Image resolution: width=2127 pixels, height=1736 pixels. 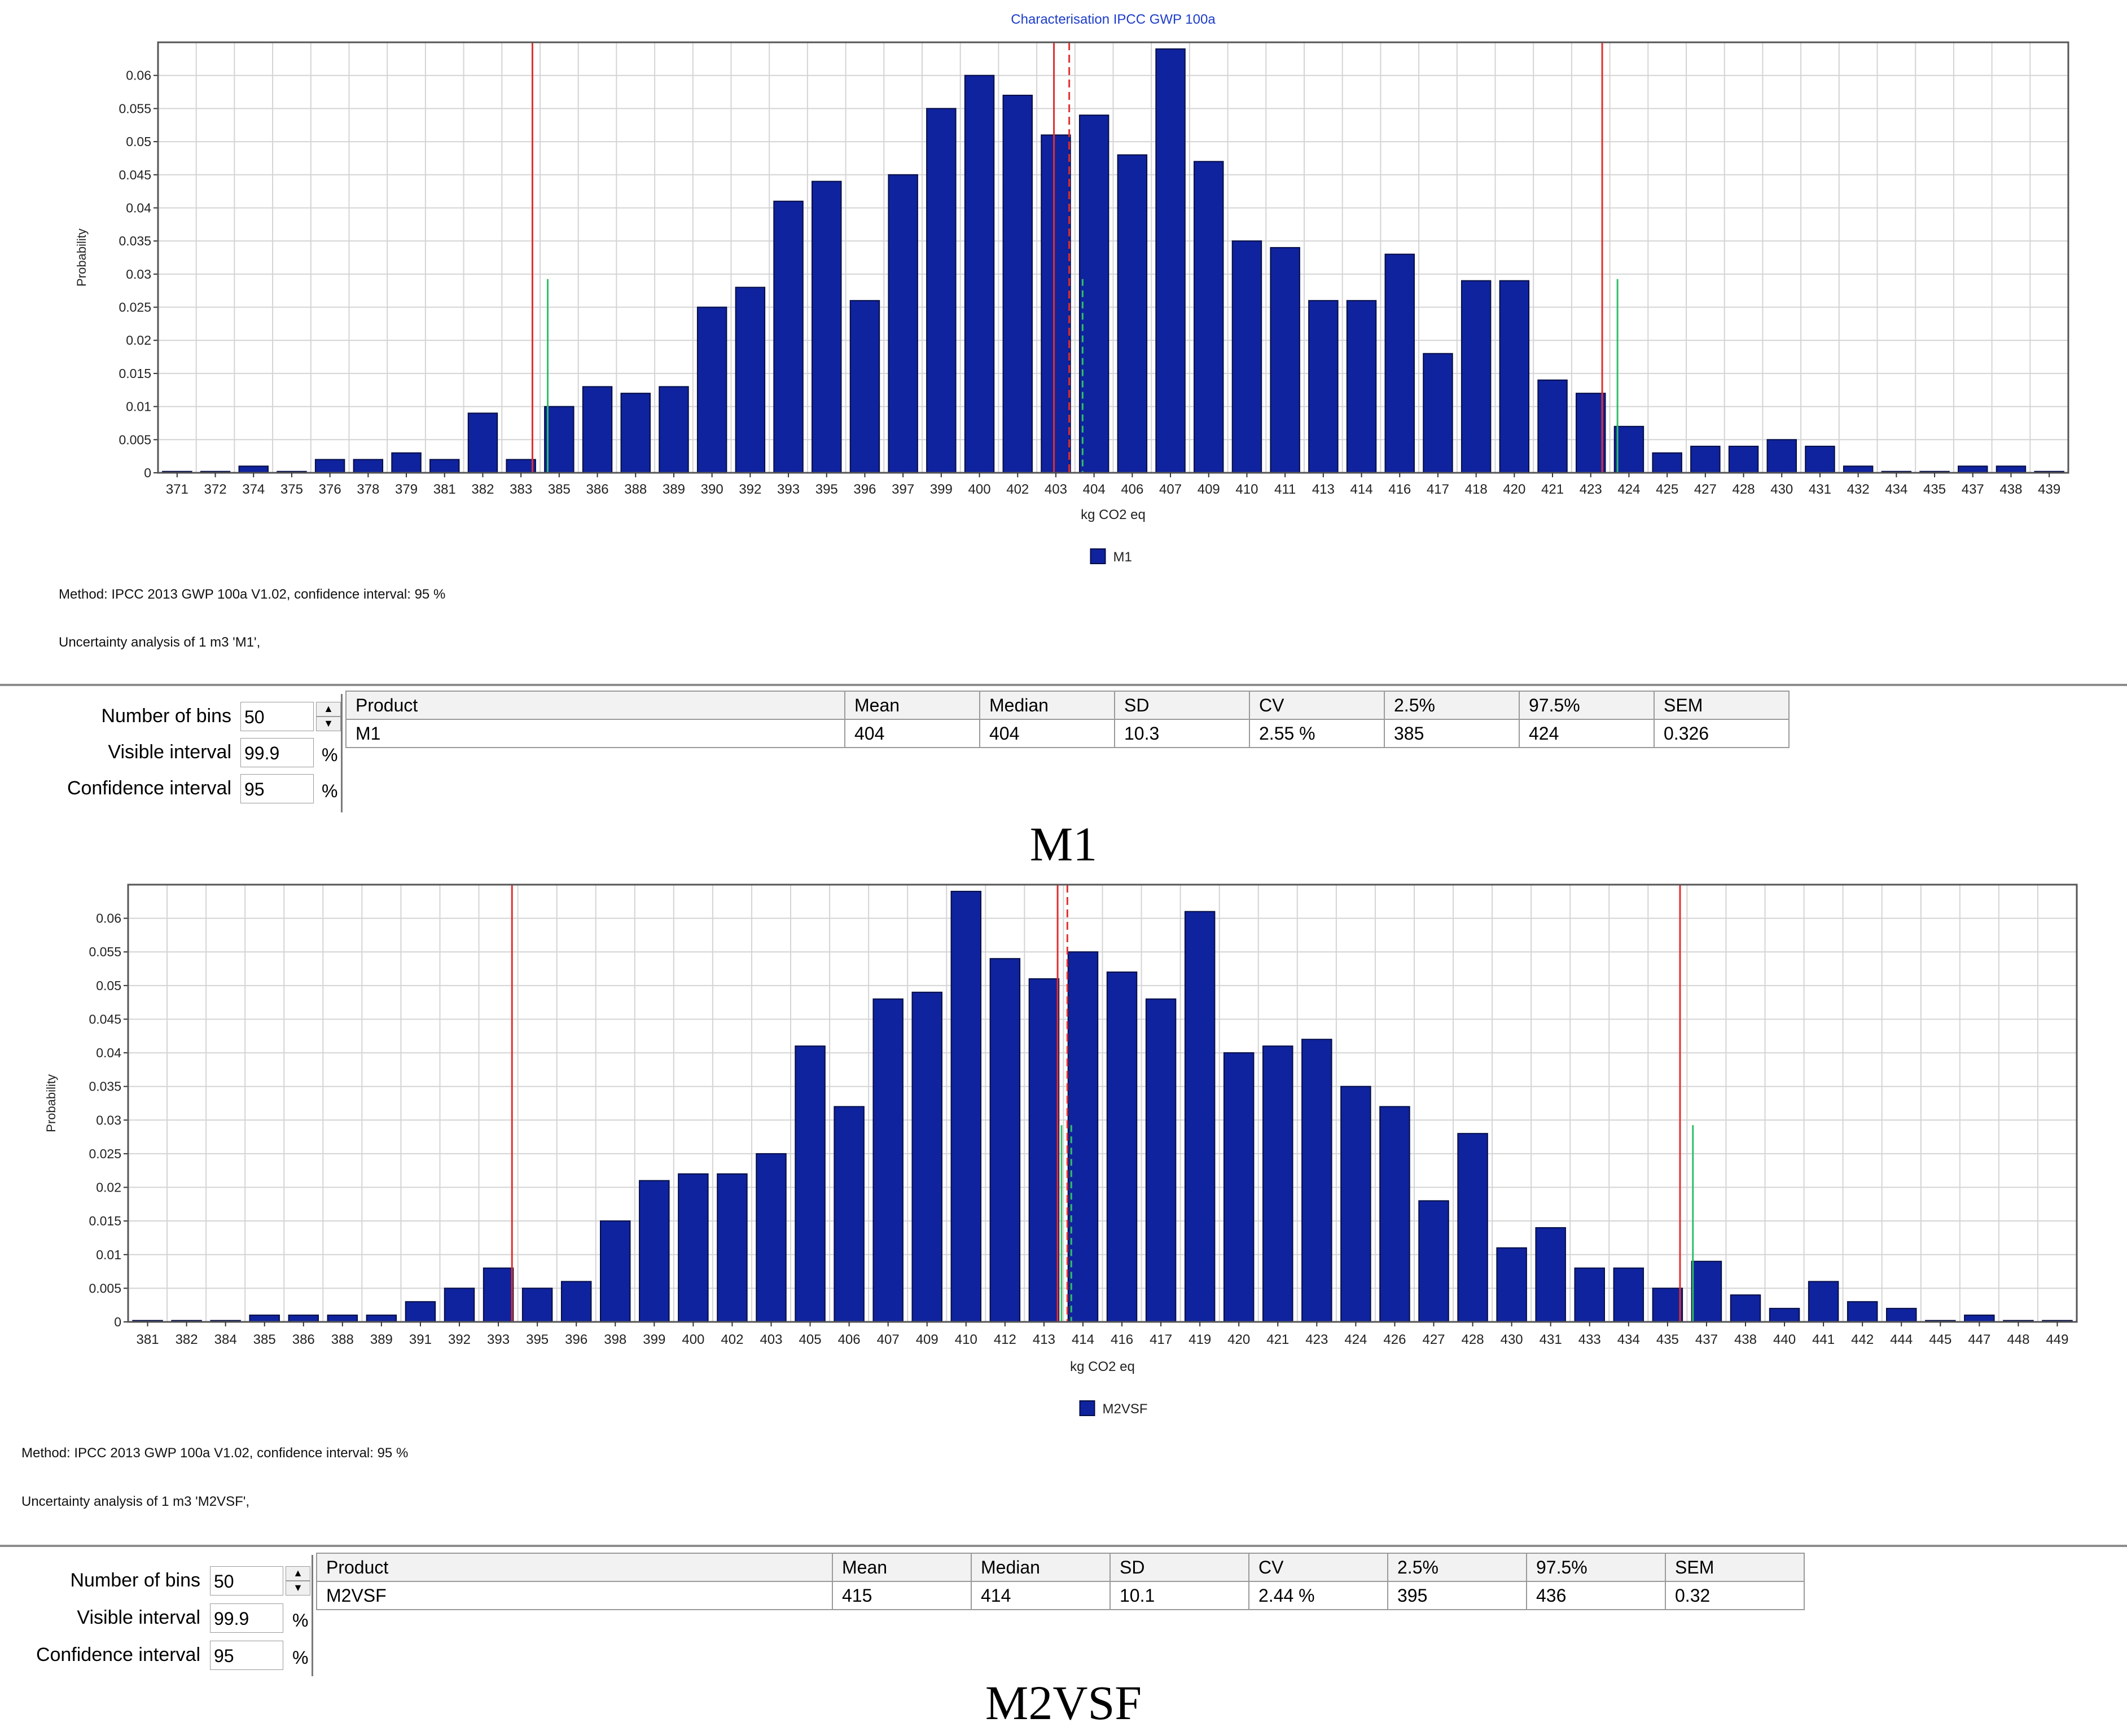 What do you see at coordinates (1044, 1339) in the screenshot?
I see `x-tick-label: 413` at bounding box center [1044, 1339].